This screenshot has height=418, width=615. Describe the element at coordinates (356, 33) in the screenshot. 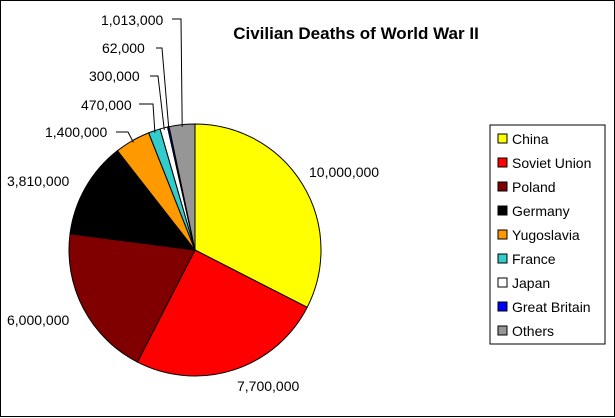

I see `chart-title: Civilian Deaths of World War II` at that location.